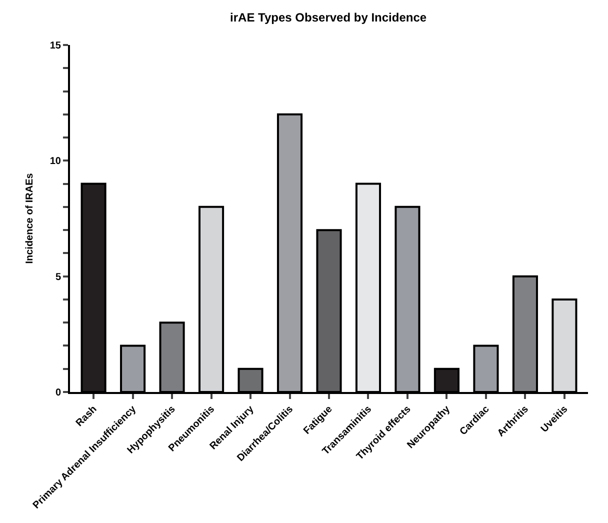 This screenshot has width=608, height=523. I want to click on y-axis-title: Incidence of IRAEs, so click(30, 218).